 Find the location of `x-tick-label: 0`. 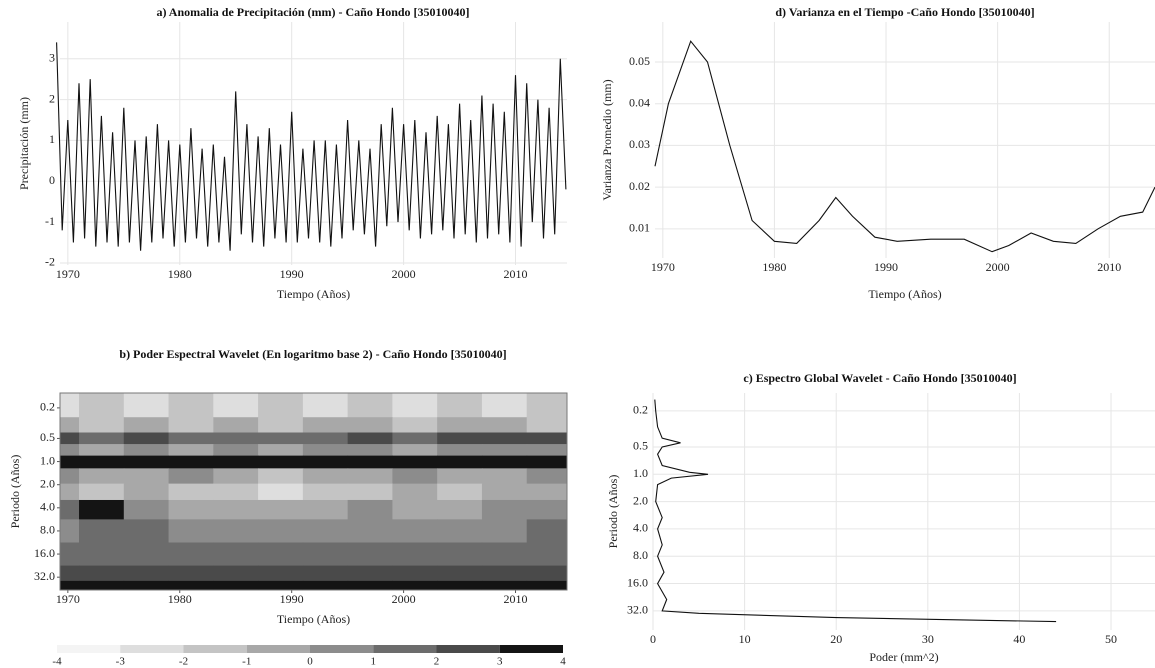

x-tick-label: 0 is located at coordinates (653, 639).